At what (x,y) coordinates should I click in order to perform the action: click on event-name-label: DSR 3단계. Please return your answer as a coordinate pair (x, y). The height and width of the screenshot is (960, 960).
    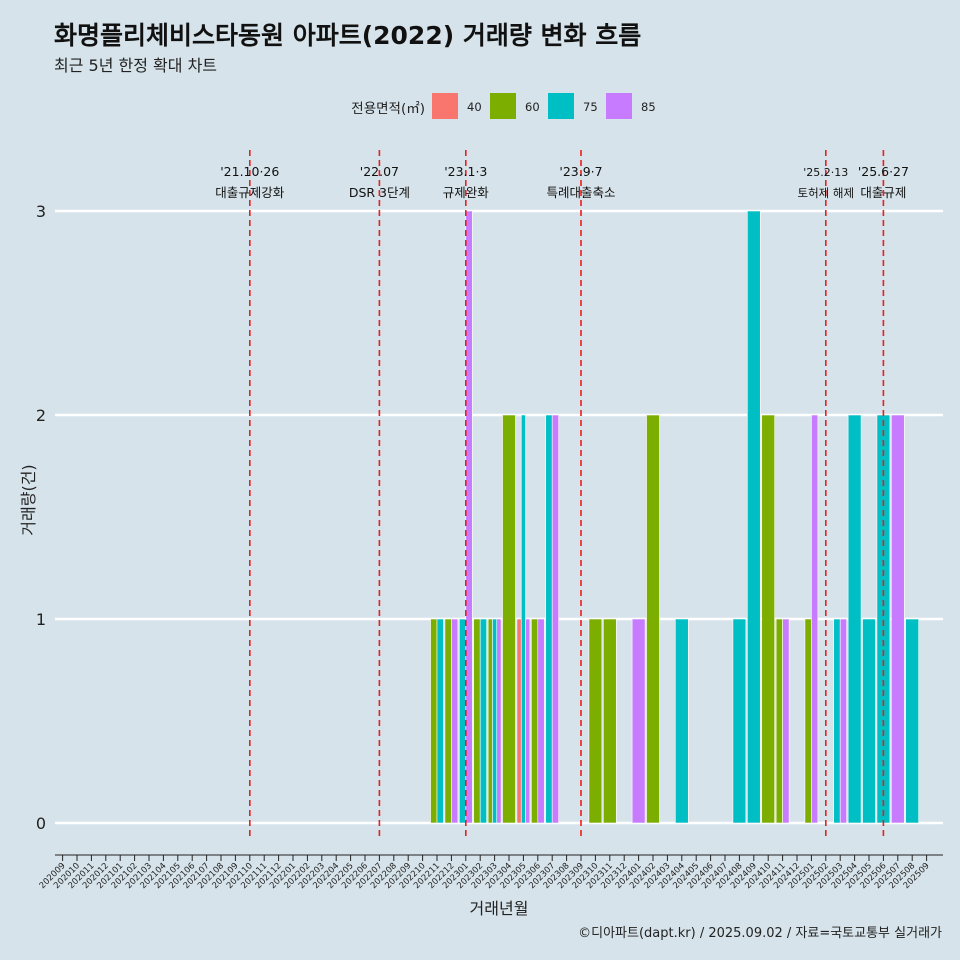
    Looking at the image, I should click on (379, 192).